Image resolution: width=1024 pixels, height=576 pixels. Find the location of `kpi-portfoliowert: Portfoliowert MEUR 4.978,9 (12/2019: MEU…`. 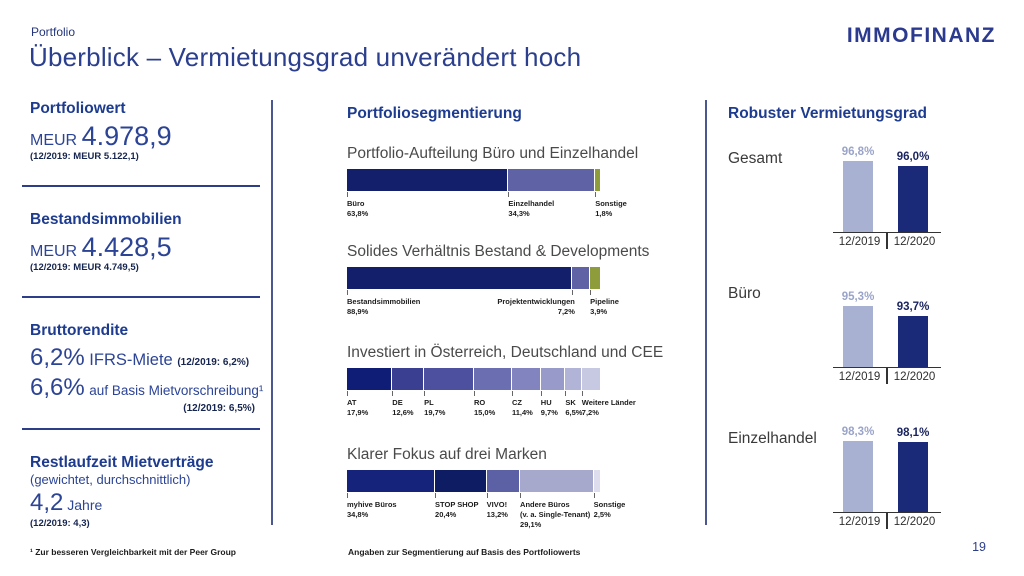

kpi-portfoliowert: Portfoliowert MEUR 4.978,9 (12/2019: MEU… is located at coordinates (148, 131).